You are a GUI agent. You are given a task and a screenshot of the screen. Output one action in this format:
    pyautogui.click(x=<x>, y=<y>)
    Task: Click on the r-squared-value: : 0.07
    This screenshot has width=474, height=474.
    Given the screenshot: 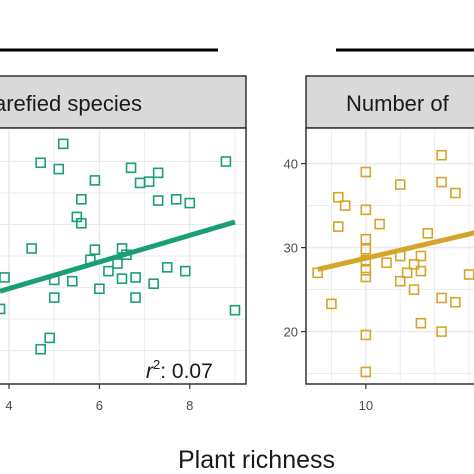 What is the action you would take?
    pyautogui.click(x=186, y=371)
    